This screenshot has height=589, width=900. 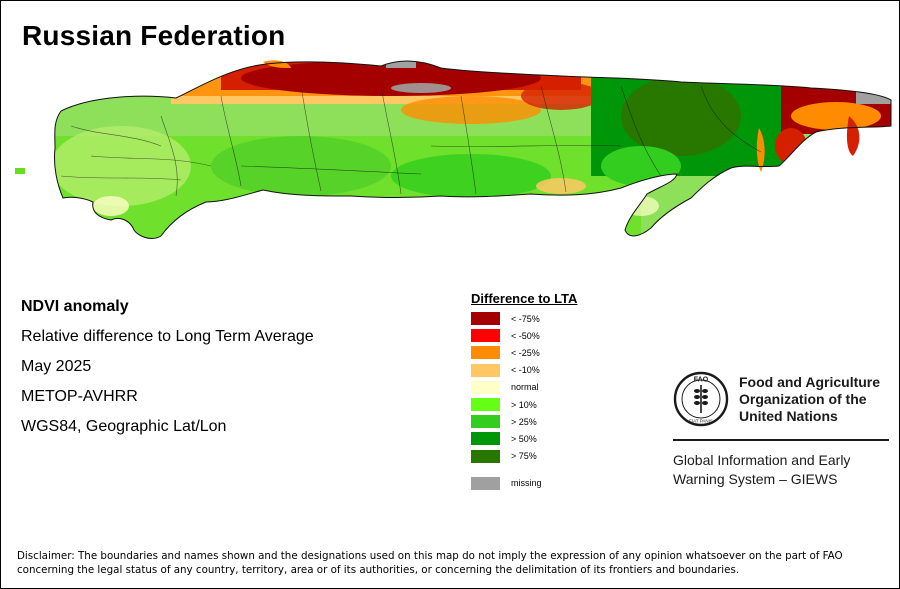 I want to click on kamchatka-peninsula, so click(x=853, y=136).